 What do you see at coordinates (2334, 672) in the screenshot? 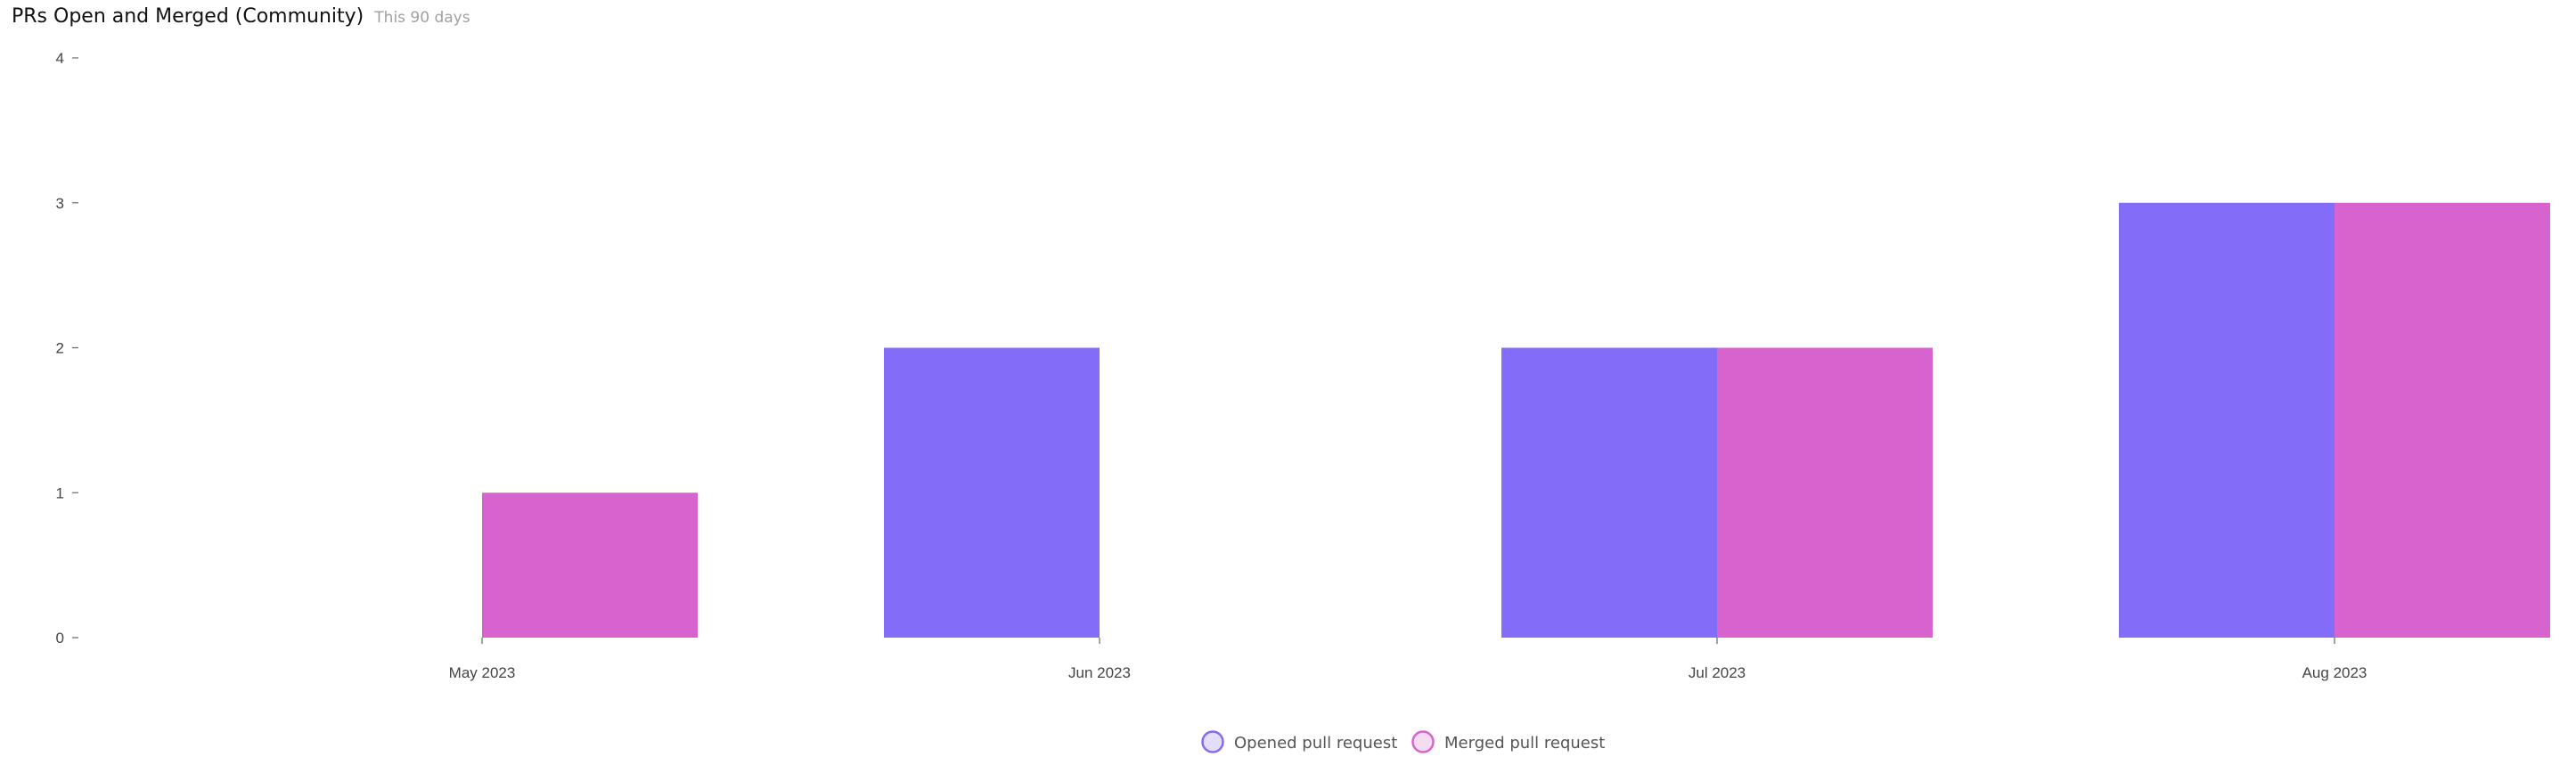
I see `x-tick-label: Aug 2023` at bounding box center [2334, 672].